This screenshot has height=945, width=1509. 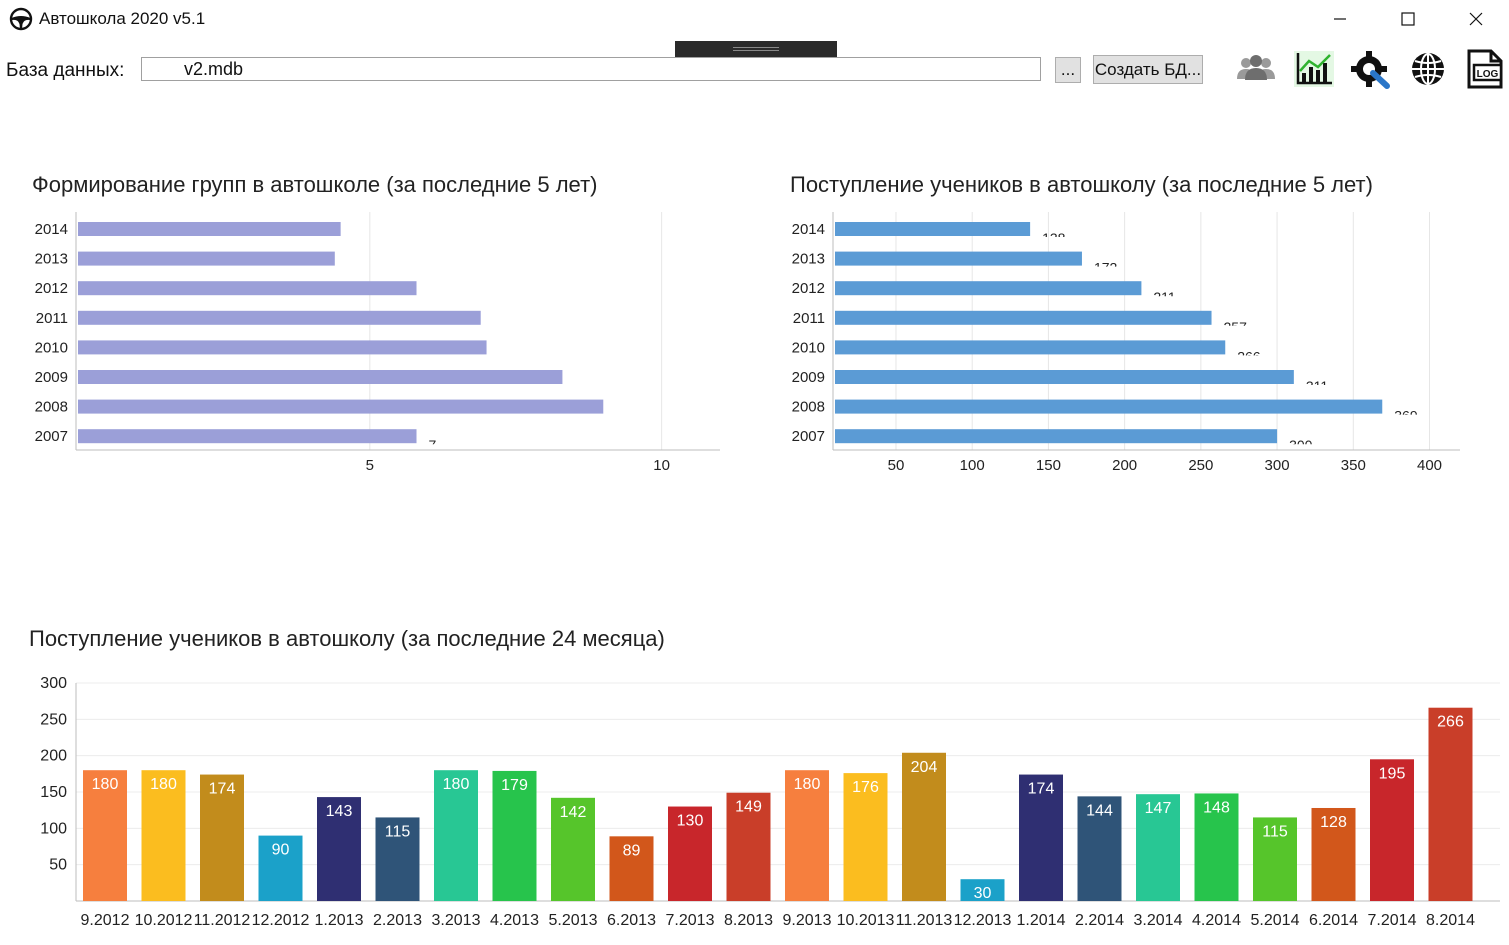 What do you see at coordinates (754, 19) in the screenshot?
I see `title-bar: Автошкола 2020 v5.1` at bounding box center [754, 19].